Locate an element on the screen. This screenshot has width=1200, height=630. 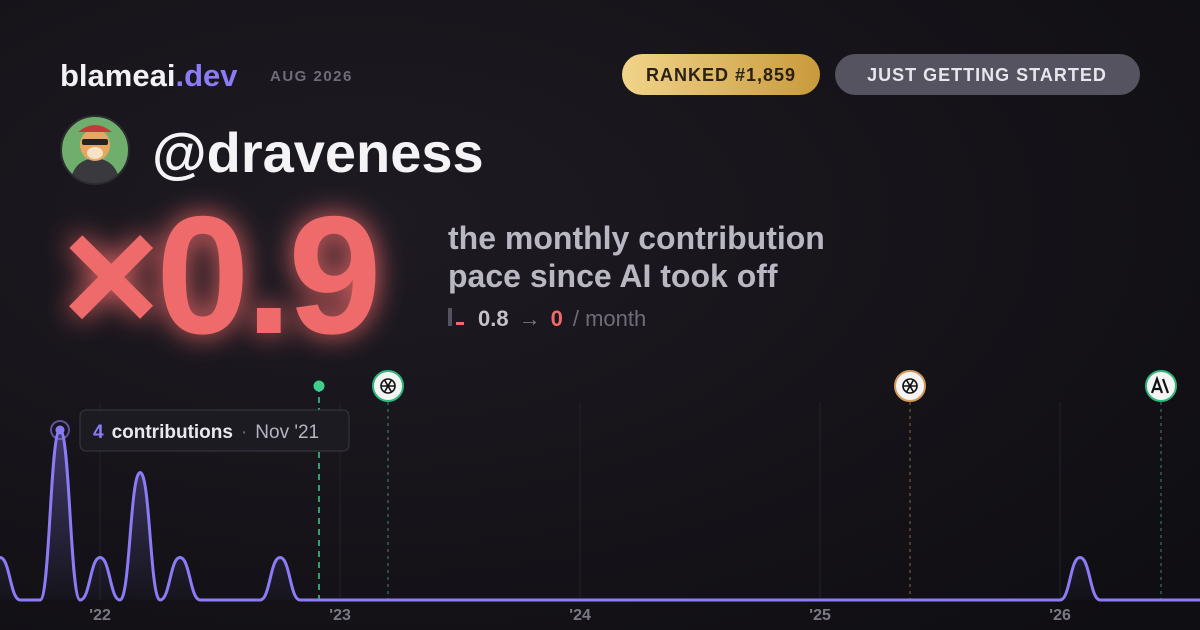
x-tick-label: '25 is located at coordinates (820, 615).